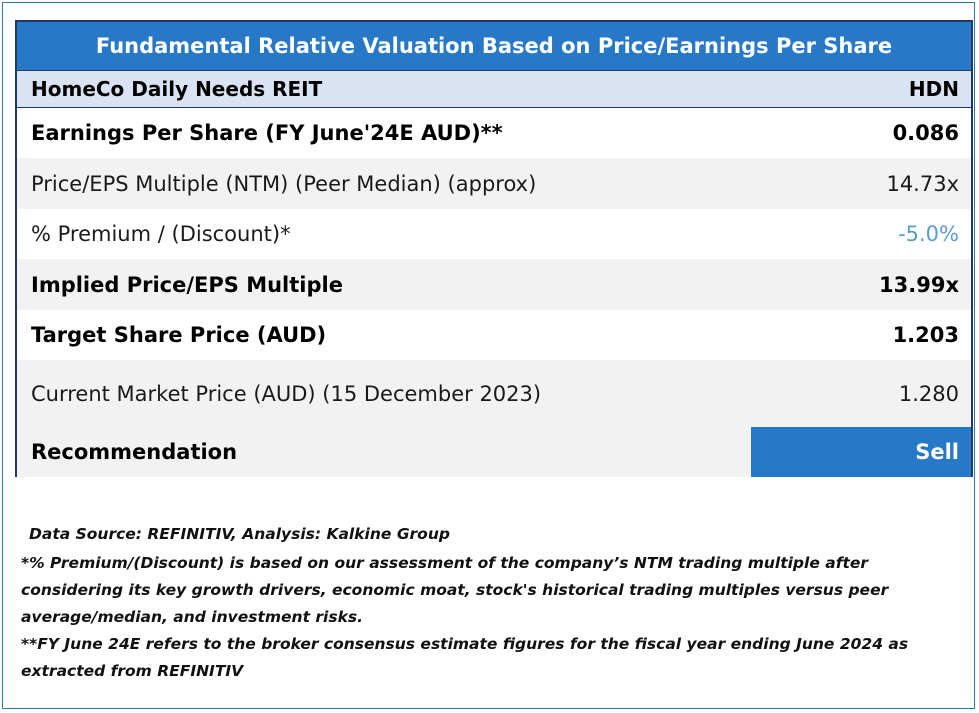 This screenshot has width=979, height=713. Describe the element at coordinates (494, 284) in the screenshot. I see `implied-multiple-row: Implied Price/EPS Multiple 13.99x` at that location.